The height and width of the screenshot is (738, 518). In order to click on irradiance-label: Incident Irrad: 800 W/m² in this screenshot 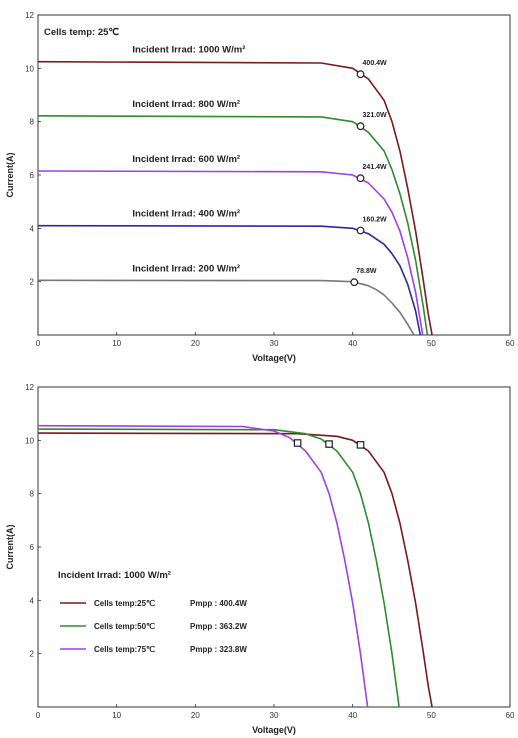, I will do `click(186, 104)`.